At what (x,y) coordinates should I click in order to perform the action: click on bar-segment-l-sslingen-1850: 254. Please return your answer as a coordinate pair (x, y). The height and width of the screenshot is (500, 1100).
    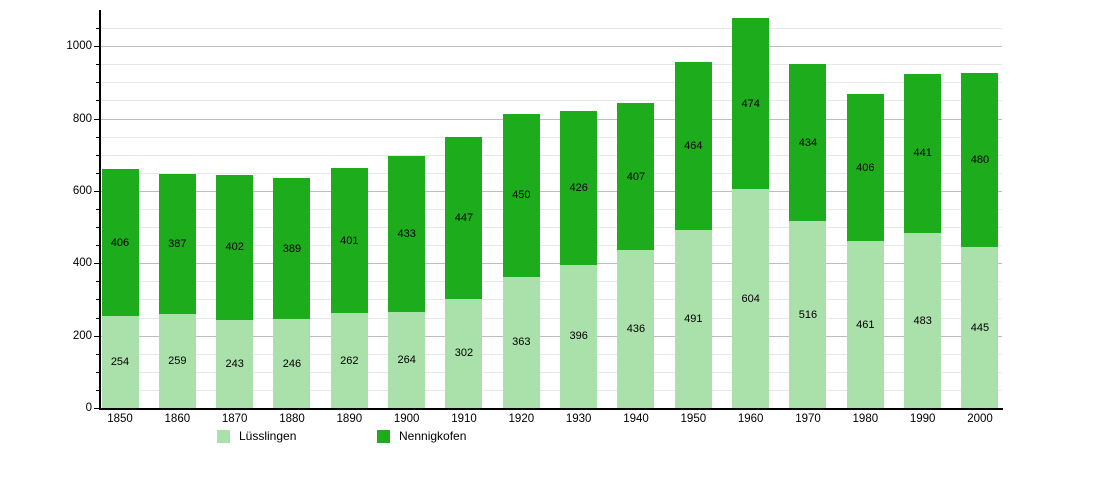
    Looking at the image, I should click on (120, 362).